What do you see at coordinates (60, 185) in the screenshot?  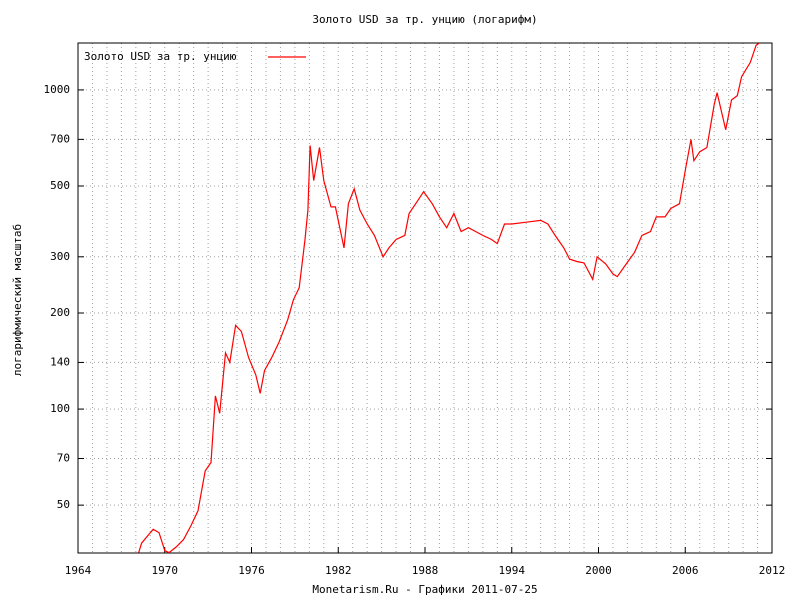 I see `y-tick-label: 500` at bounding box center [60, 185].